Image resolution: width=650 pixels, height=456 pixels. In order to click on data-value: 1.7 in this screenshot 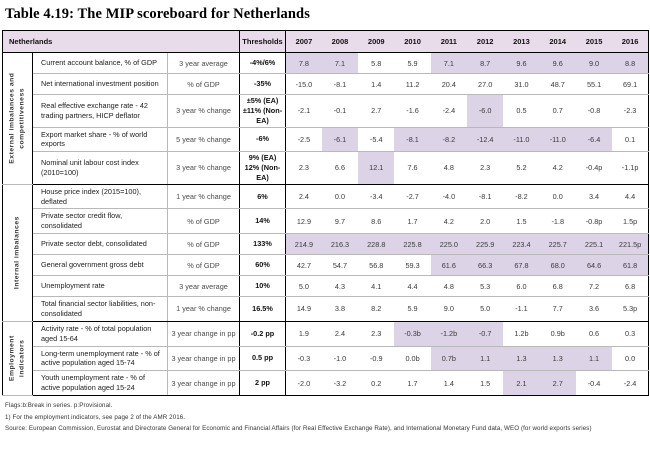, I will do `click(412, 221)`.